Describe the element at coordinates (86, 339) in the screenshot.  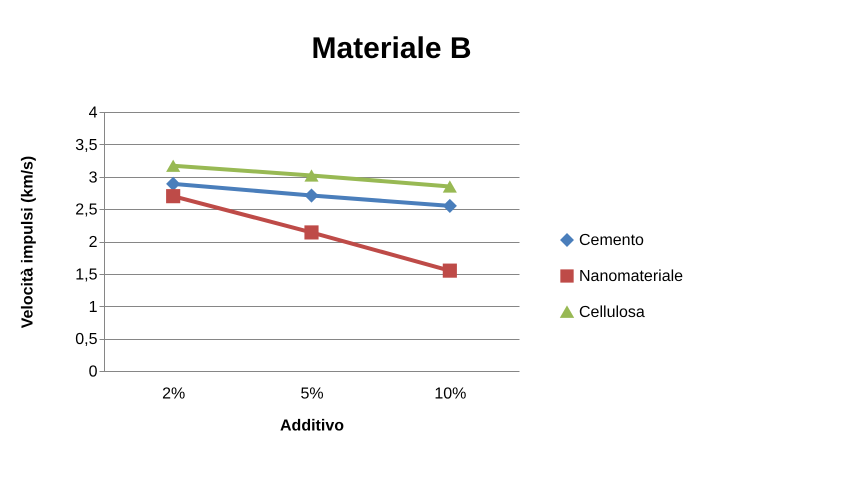
I see `y-tick-label: 0,5` at that location.